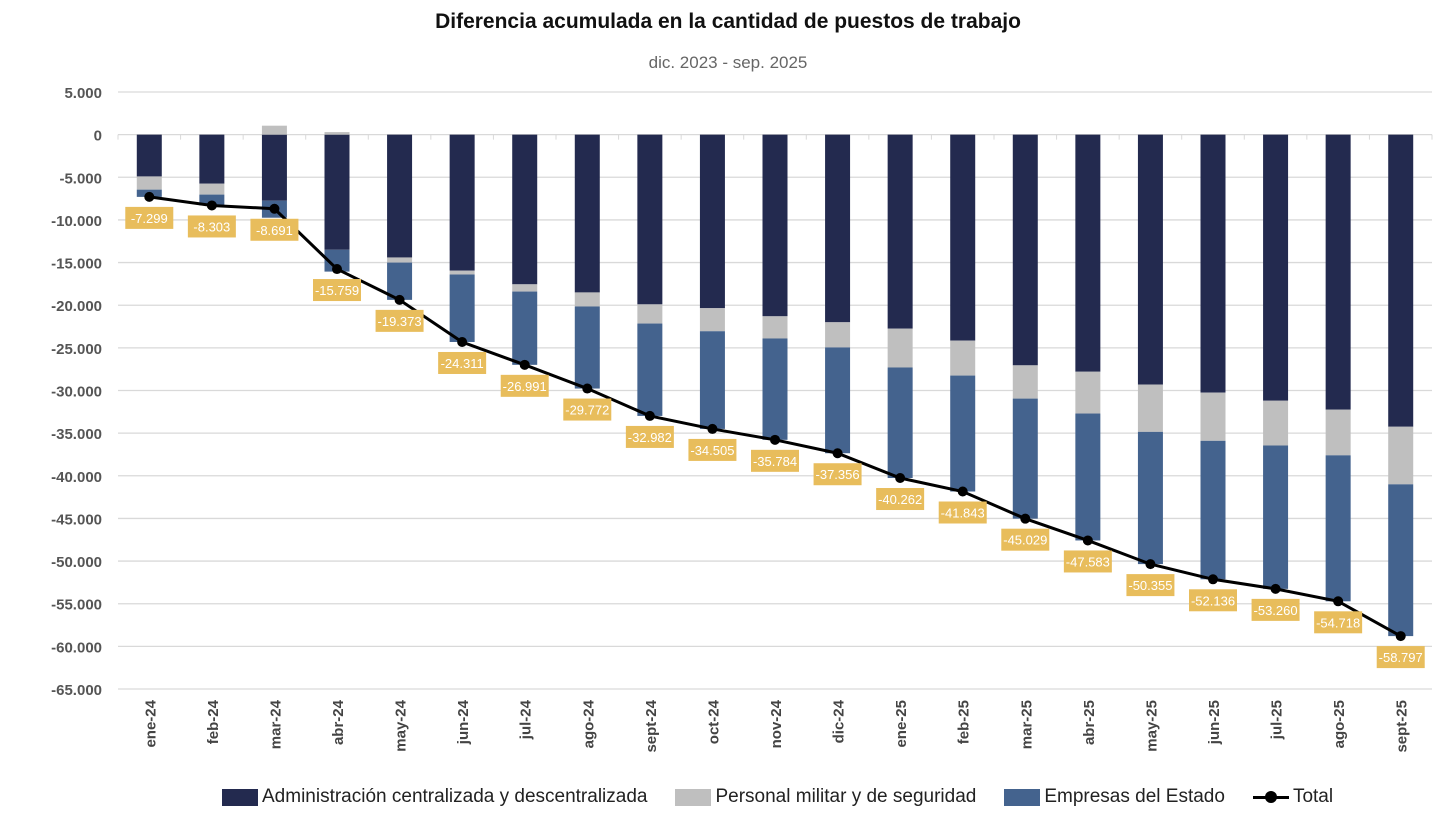 Image resolution: width=1456 pixels, height=828 pixels. I want to click on y-tick-label: -60.000, so click(76, 647).